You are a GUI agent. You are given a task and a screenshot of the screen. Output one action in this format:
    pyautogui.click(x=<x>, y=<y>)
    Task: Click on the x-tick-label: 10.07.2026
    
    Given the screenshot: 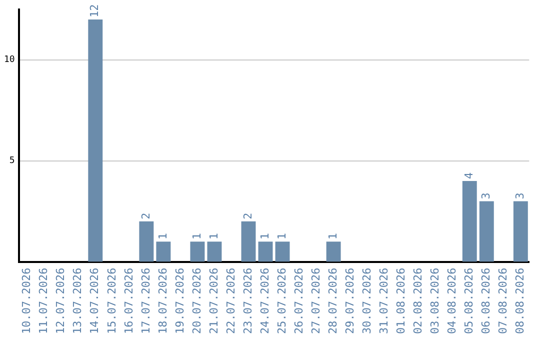 What is the action you would take?
    pyautogui.click(x=27, y=301)
    